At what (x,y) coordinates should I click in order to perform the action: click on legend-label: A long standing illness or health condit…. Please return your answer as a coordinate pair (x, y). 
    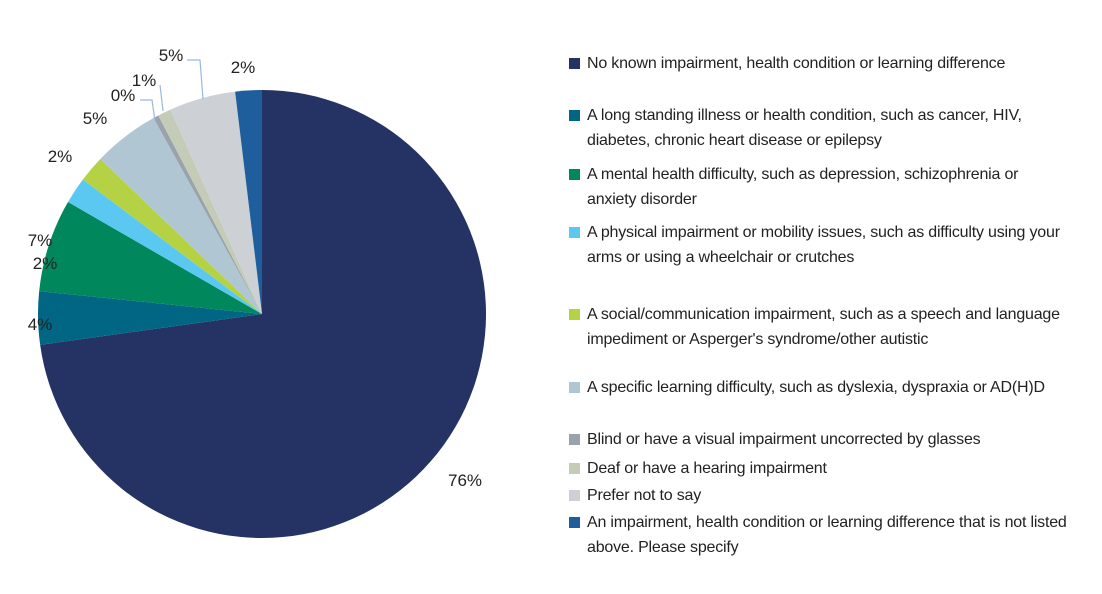
    Looking at the image, I should click on (804, 128).